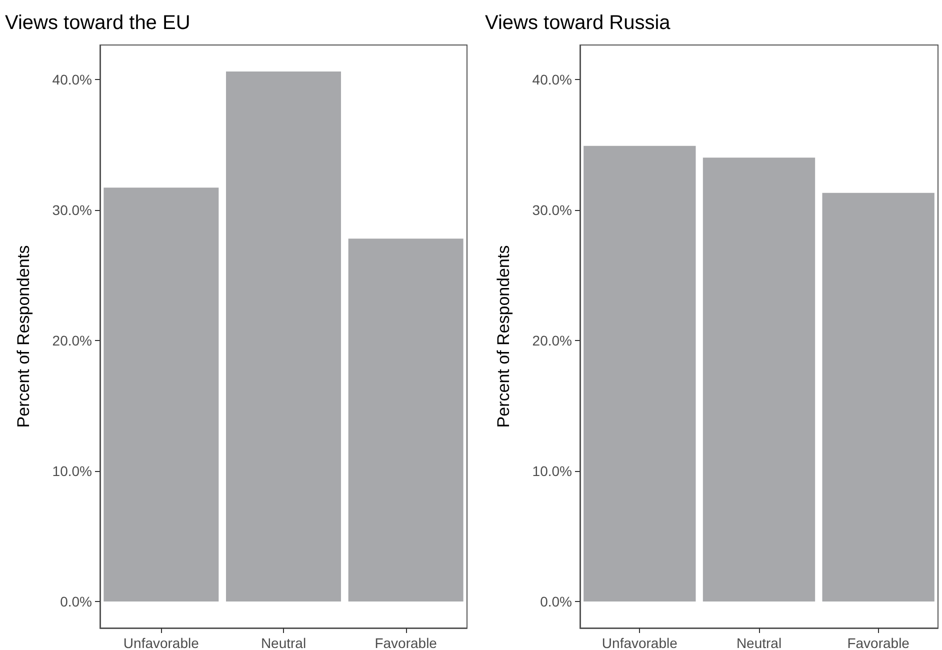 This screenshot has width=942, height=650. I want to click on chart-title: Views toward Russia, so click(578, 23).